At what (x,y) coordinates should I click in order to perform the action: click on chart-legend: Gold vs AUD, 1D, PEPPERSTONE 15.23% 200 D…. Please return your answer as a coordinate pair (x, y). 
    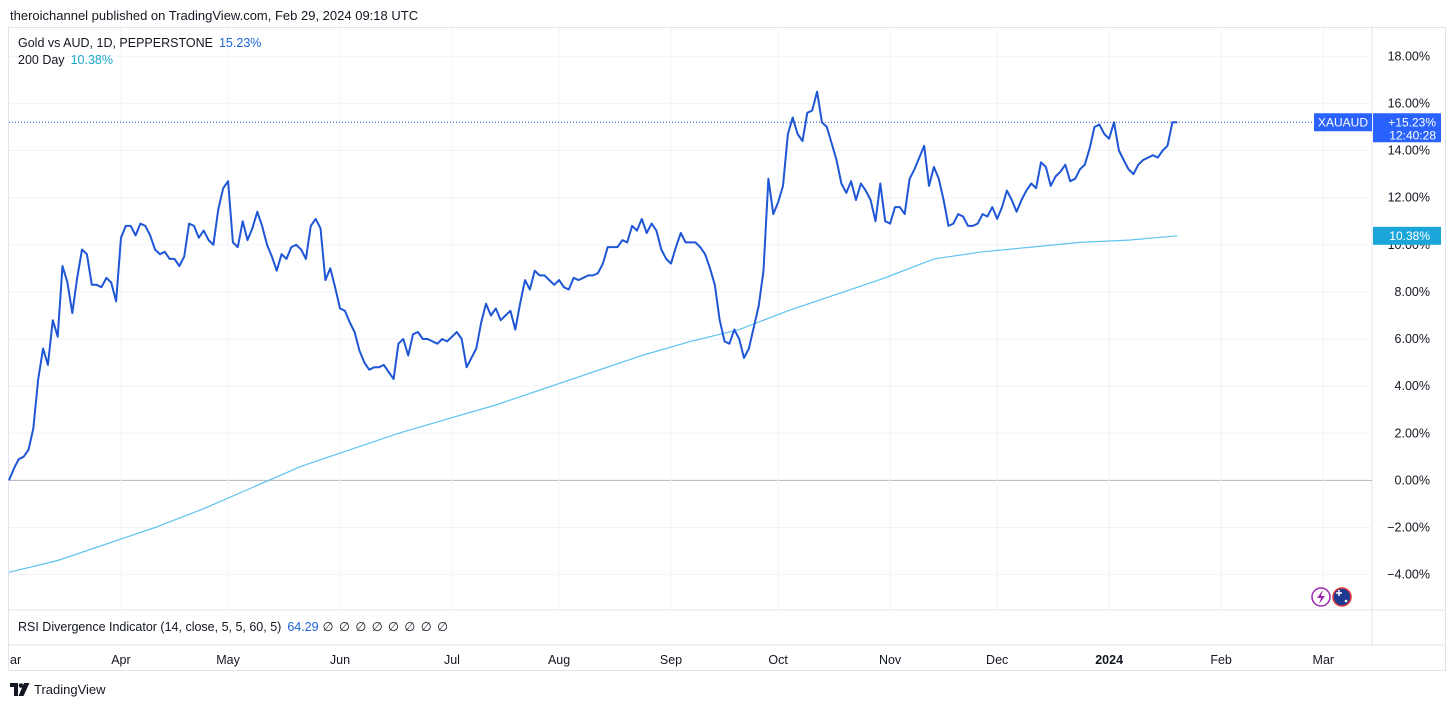
    Looking at the image, I should click on (139, 52).